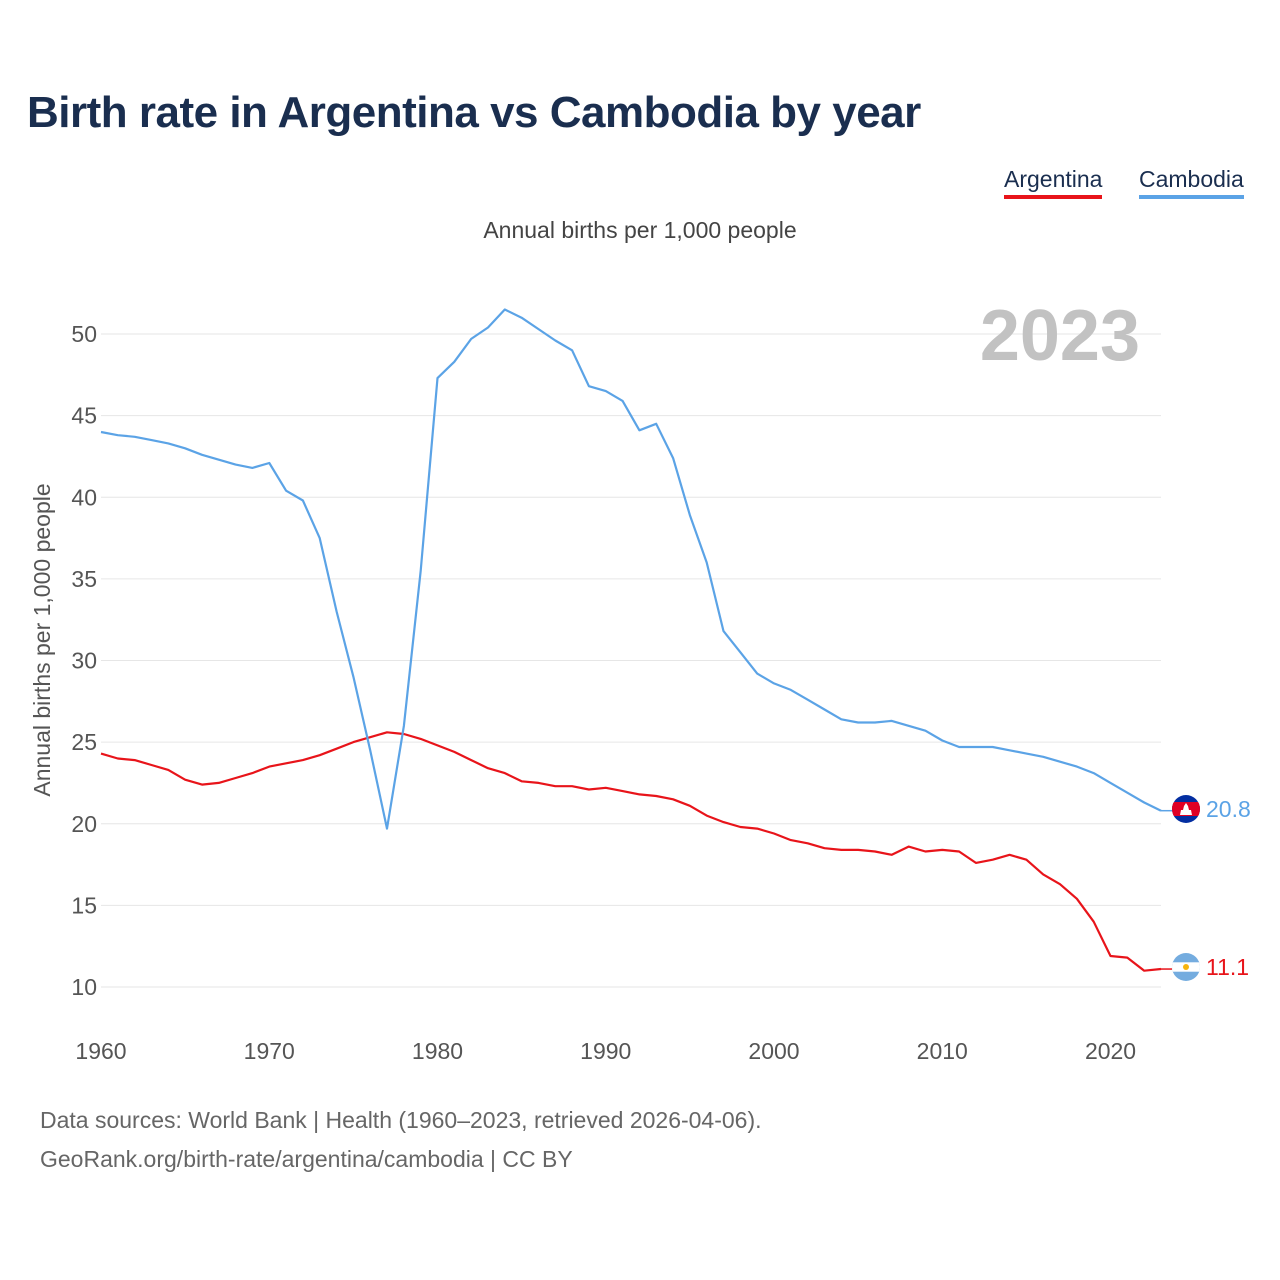 The width and height of the screenshot is (1280, 1280). What do you see at coordinates (100, 1051) in the screenshot?
I see `x-tick-label-1960: 1960` at bounding box center [100, 1051].